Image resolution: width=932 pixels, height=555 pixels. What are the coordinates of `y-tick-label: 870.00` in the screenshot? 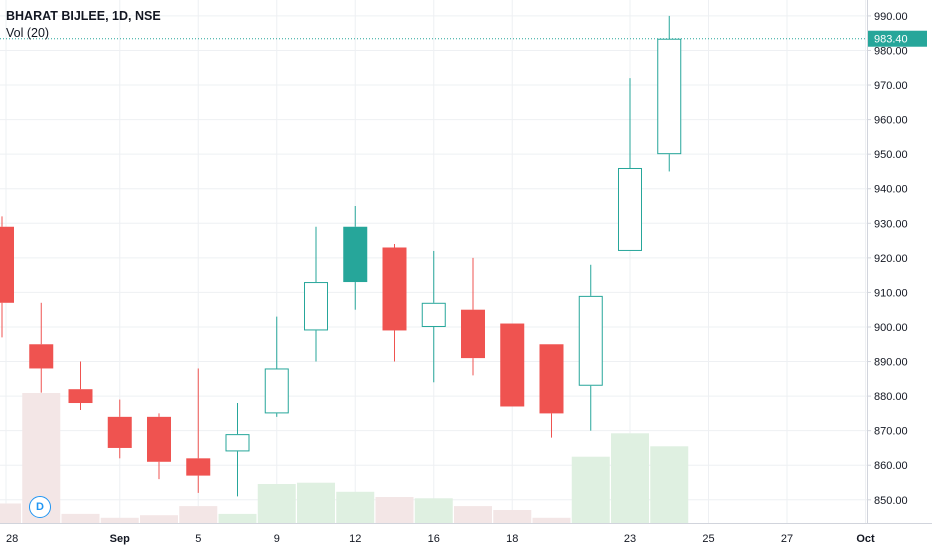 It's located at (891, 432).